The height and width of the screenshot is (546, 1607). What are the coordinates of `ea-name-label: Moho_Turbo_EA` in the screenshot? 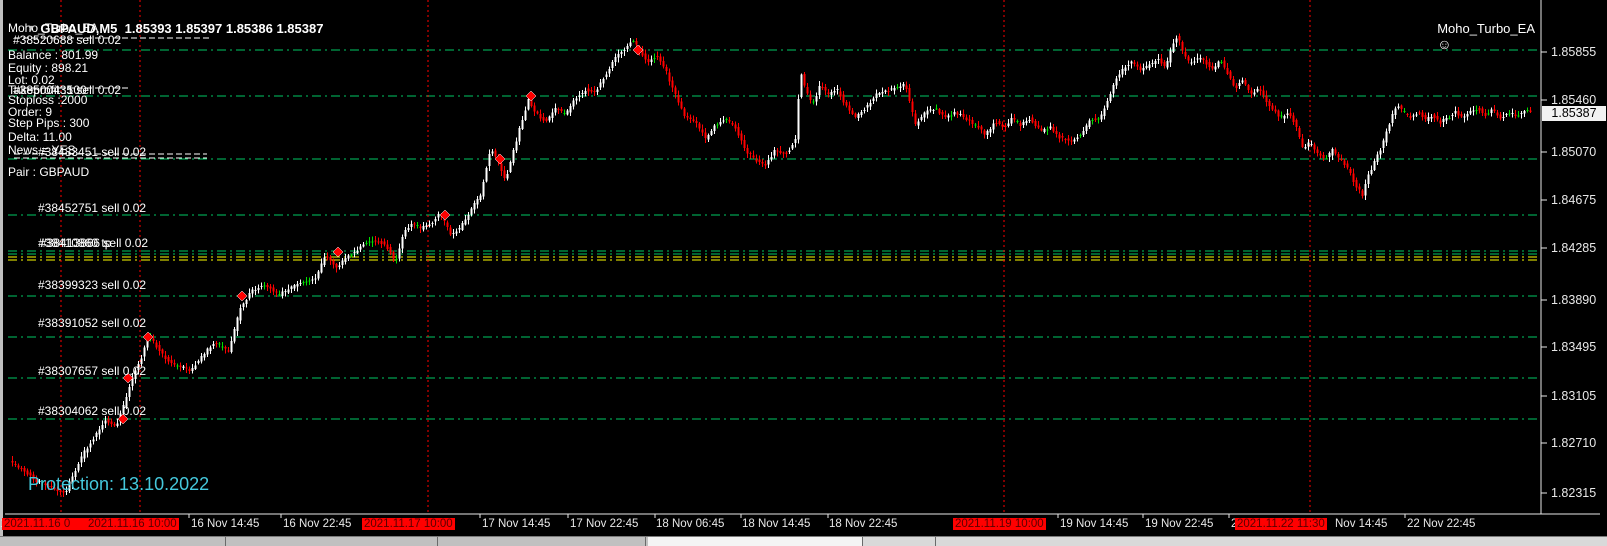 It's located at (1486, 28).